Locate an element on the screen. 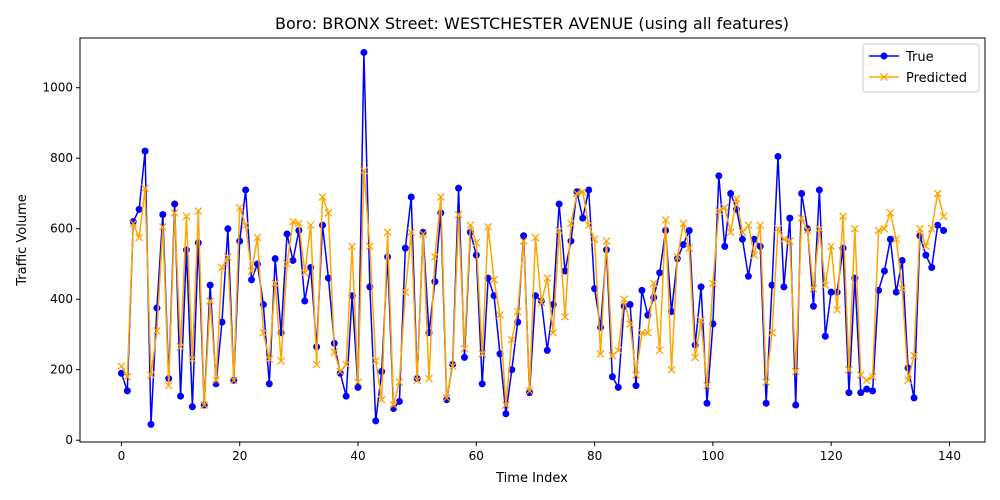 Image resolution: width=1000 pixels, height=500 pixels. y-tick-label: 200 is located at coordinates (61, 370).